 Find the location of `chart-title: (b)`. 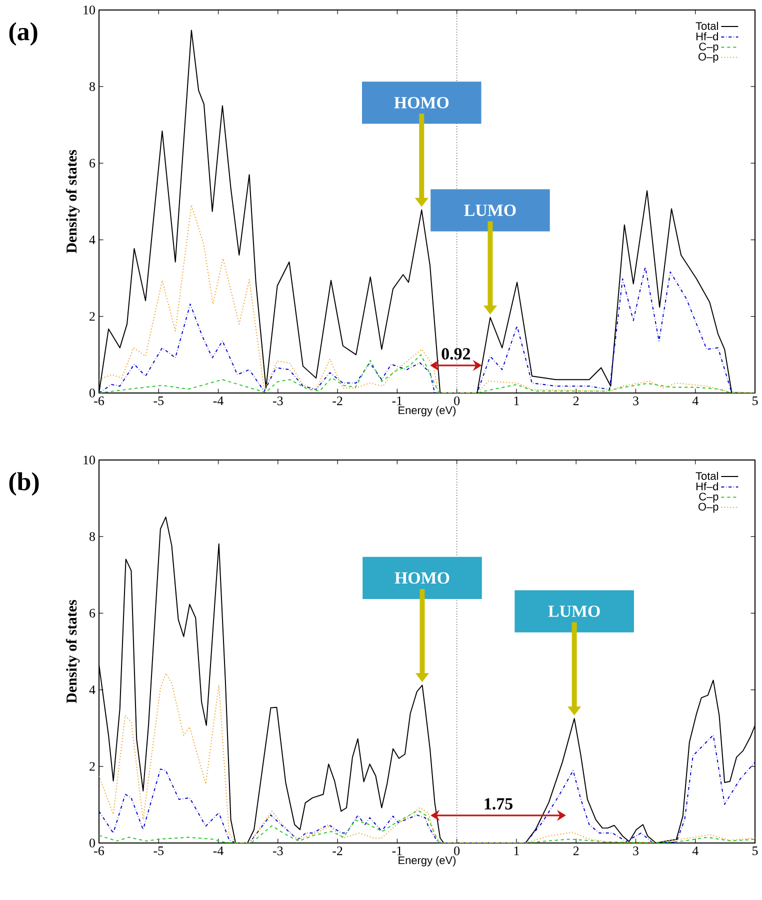

chart-title: (b) is located at coordinates (24, 484).